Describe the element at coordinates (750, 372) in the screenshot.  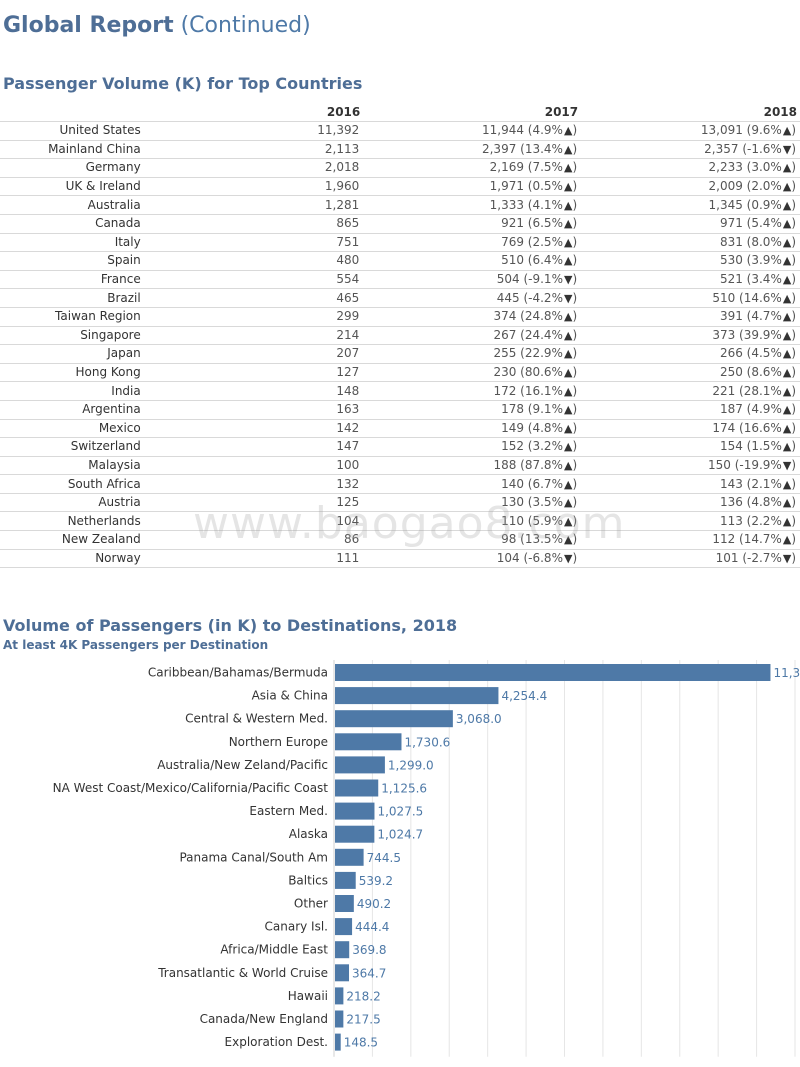
I see `value-2018: 250 (8.6%` at that location.